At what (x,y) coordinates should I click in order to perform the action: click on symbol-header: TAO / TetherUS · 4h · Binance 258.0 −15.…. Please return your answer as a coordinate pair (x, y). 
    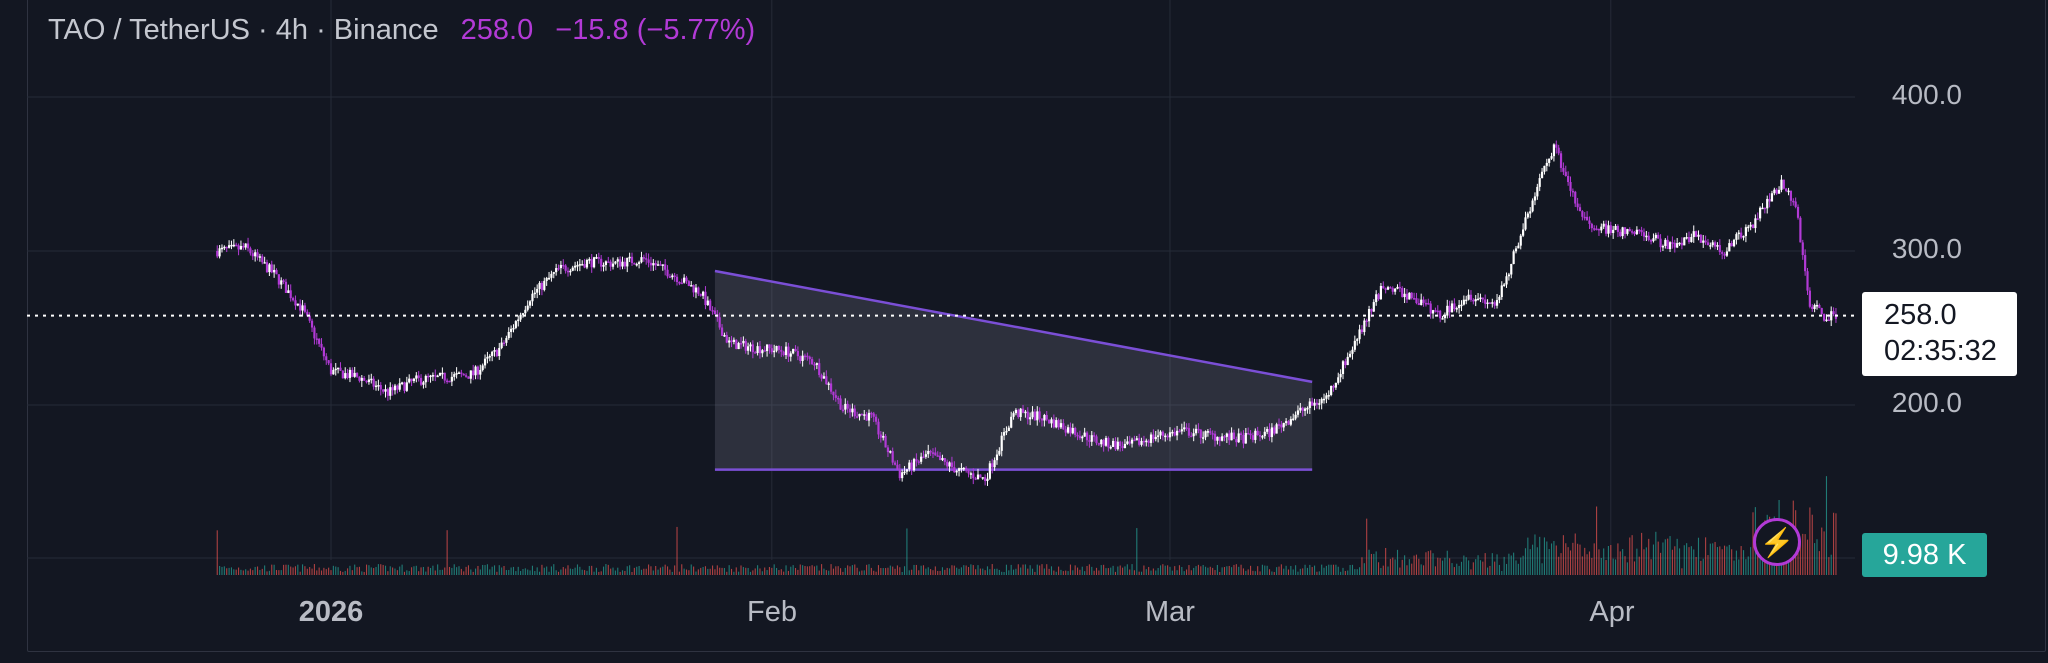
    Looking at the image, I should click on (401, 30).